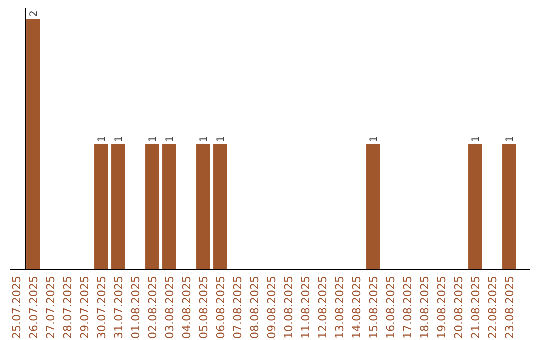 This screenshot has height=340, width=540. What do you see at coordinates (17, 307) in the screenshot?
I see `x-tick-label: 25.07.2025` at bounding box center [17, 307].